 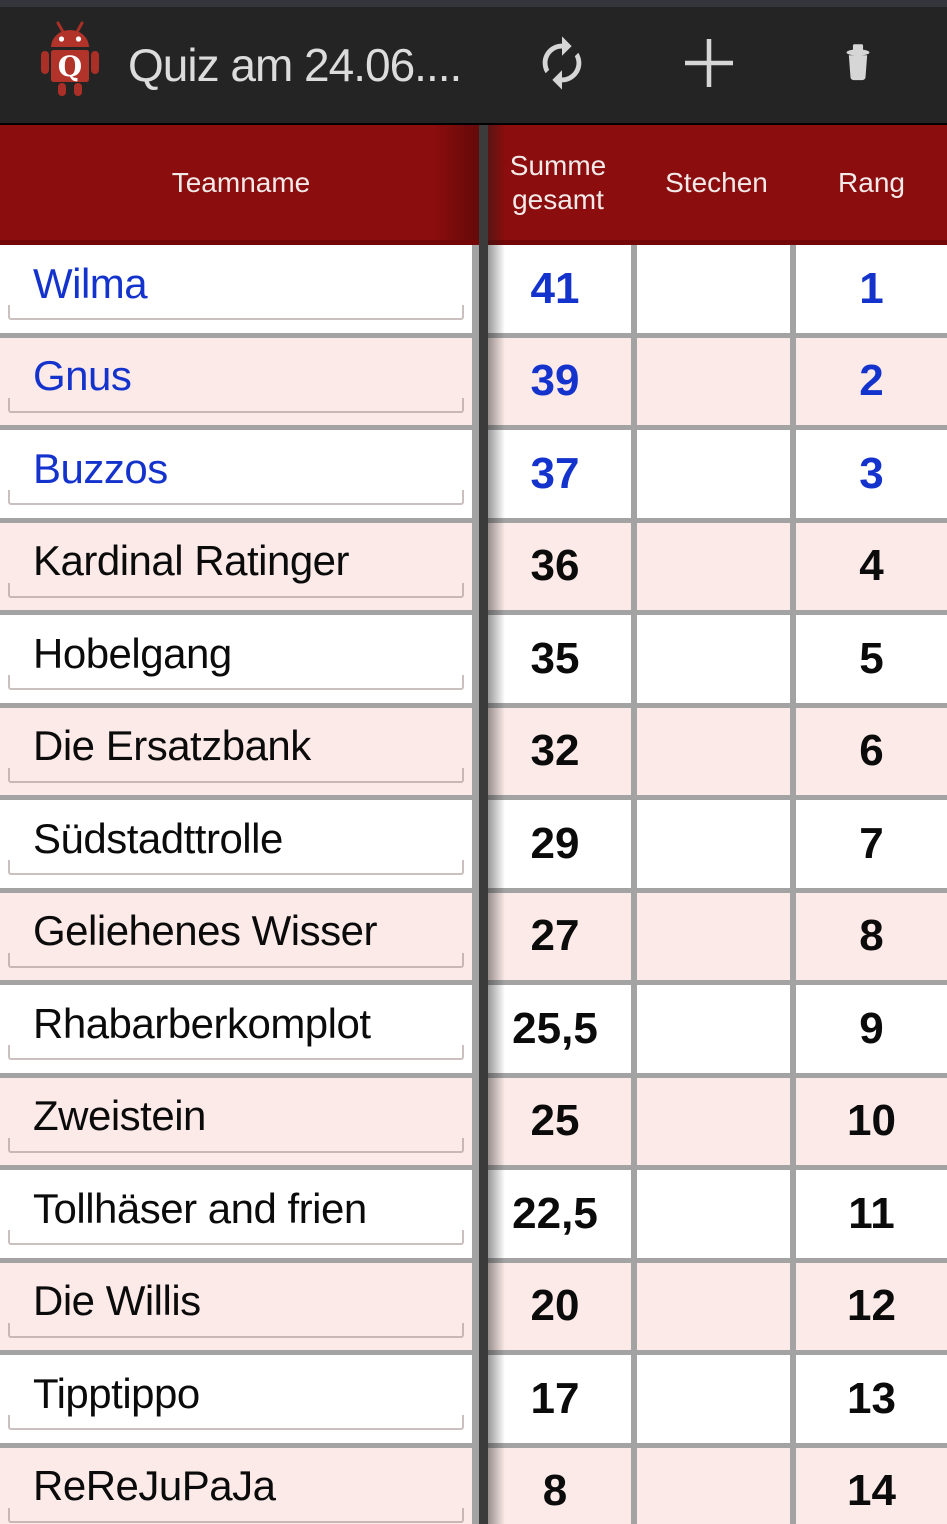 I want to click on summe-cell: 22,5, so click(x=558, y=1214).